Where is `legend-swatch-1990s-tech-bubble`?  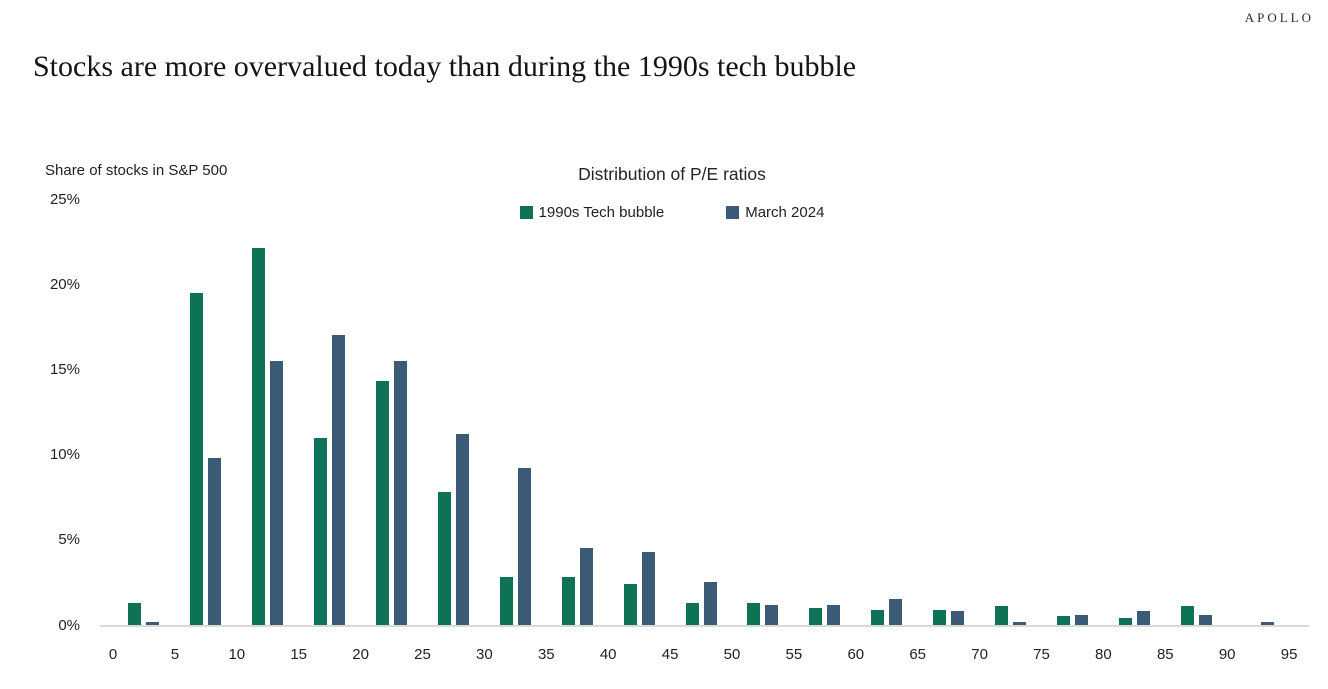
legend-swatch-1990s-tech-bubble is located at coordinates (526, 212).